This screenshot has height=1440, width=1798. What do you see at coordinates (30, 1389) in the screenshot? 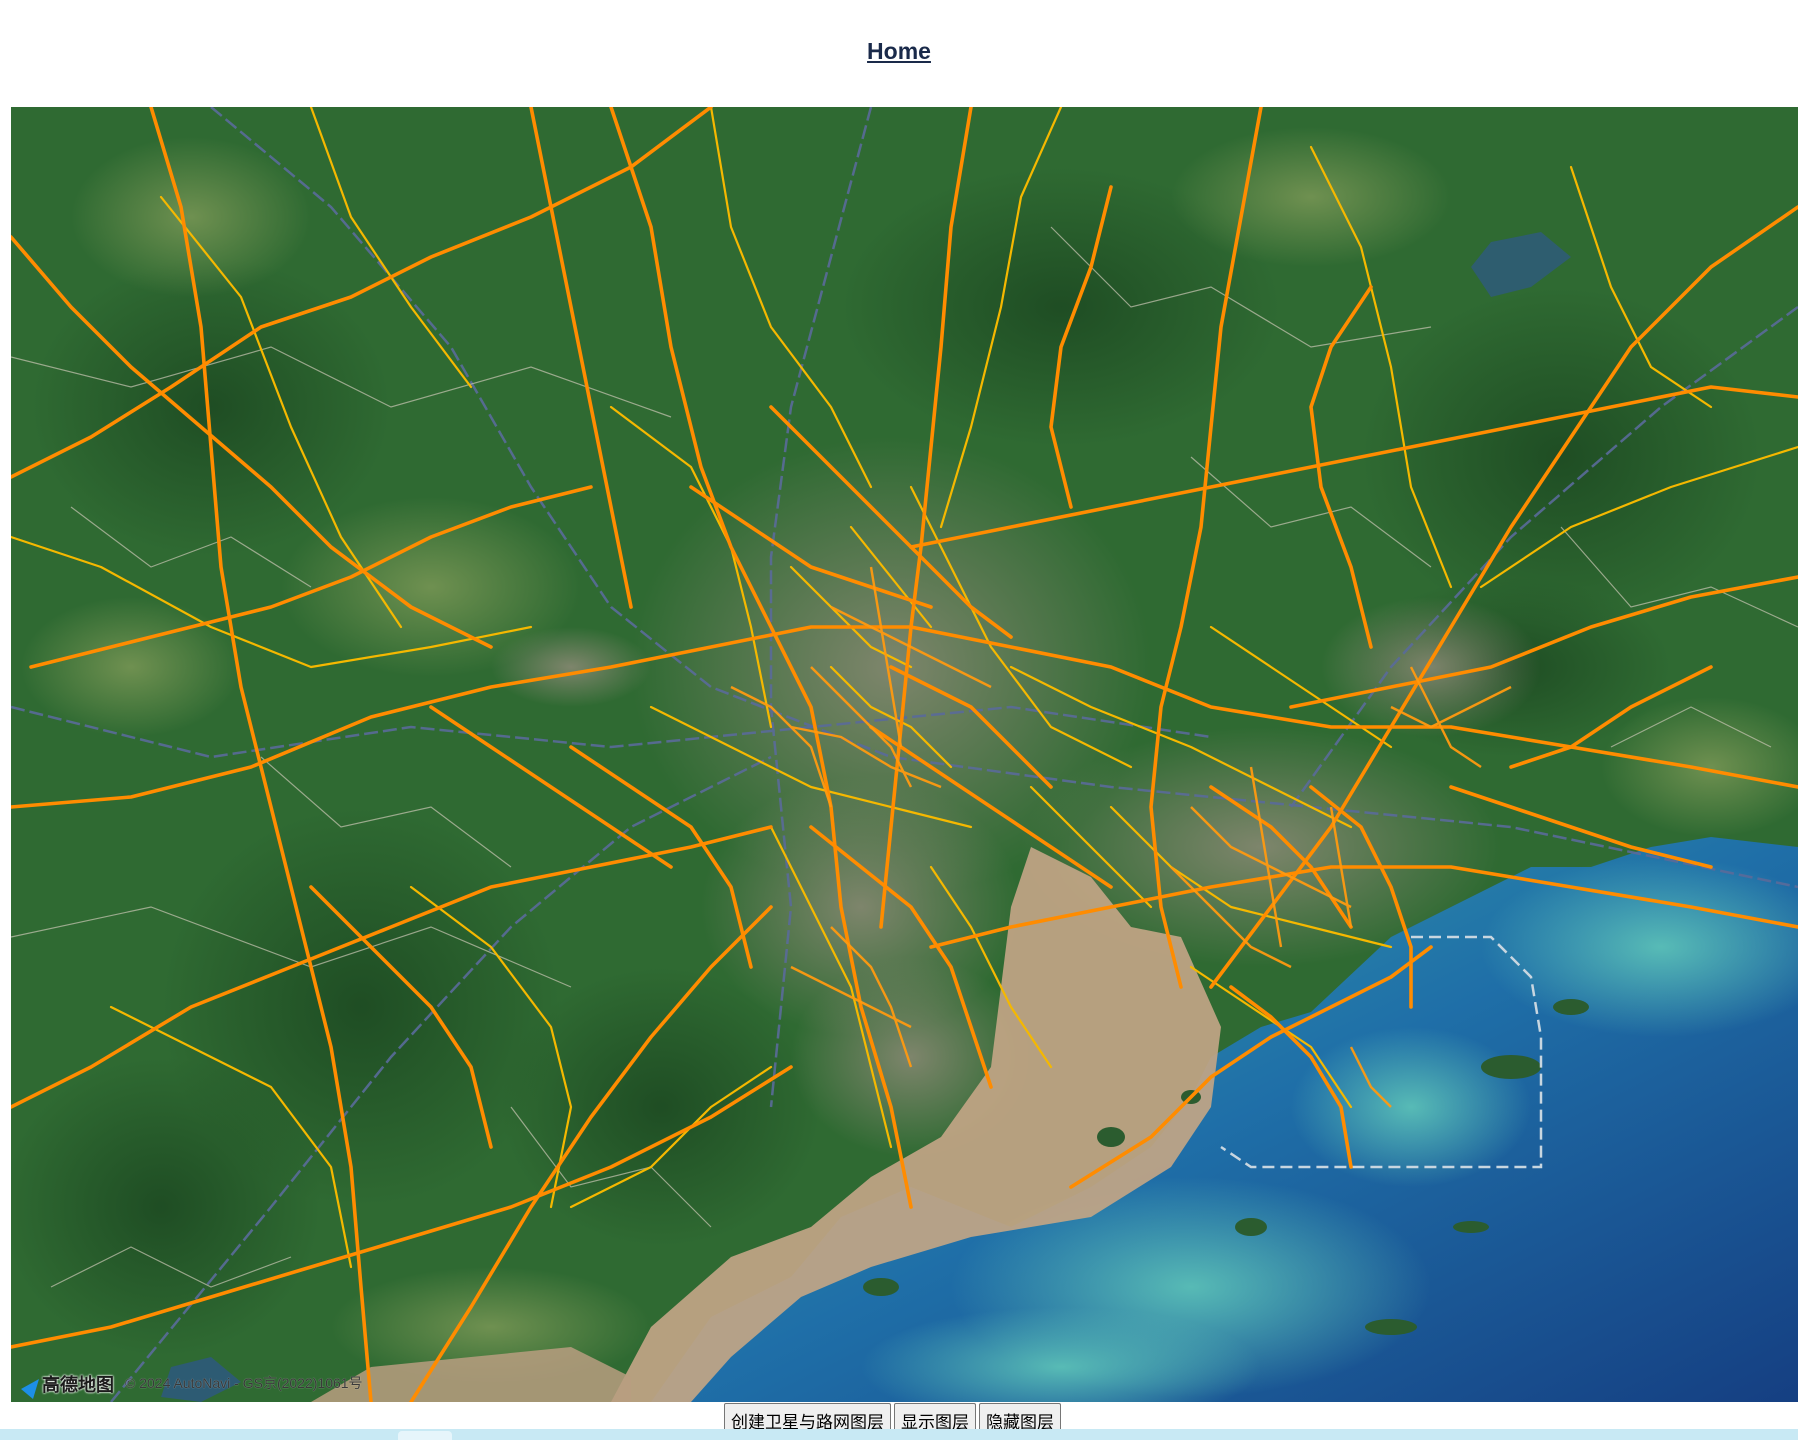
I see `map-provider-logo-mark` at bounding box center [30, 1389].